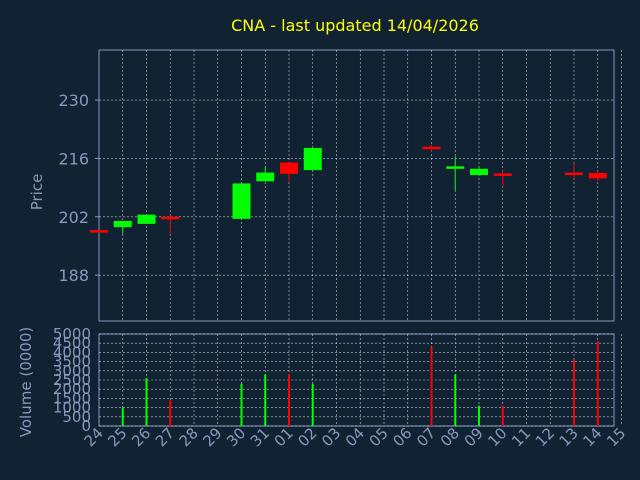  I want to click on day-tick-label: 27, so click(165, 437).